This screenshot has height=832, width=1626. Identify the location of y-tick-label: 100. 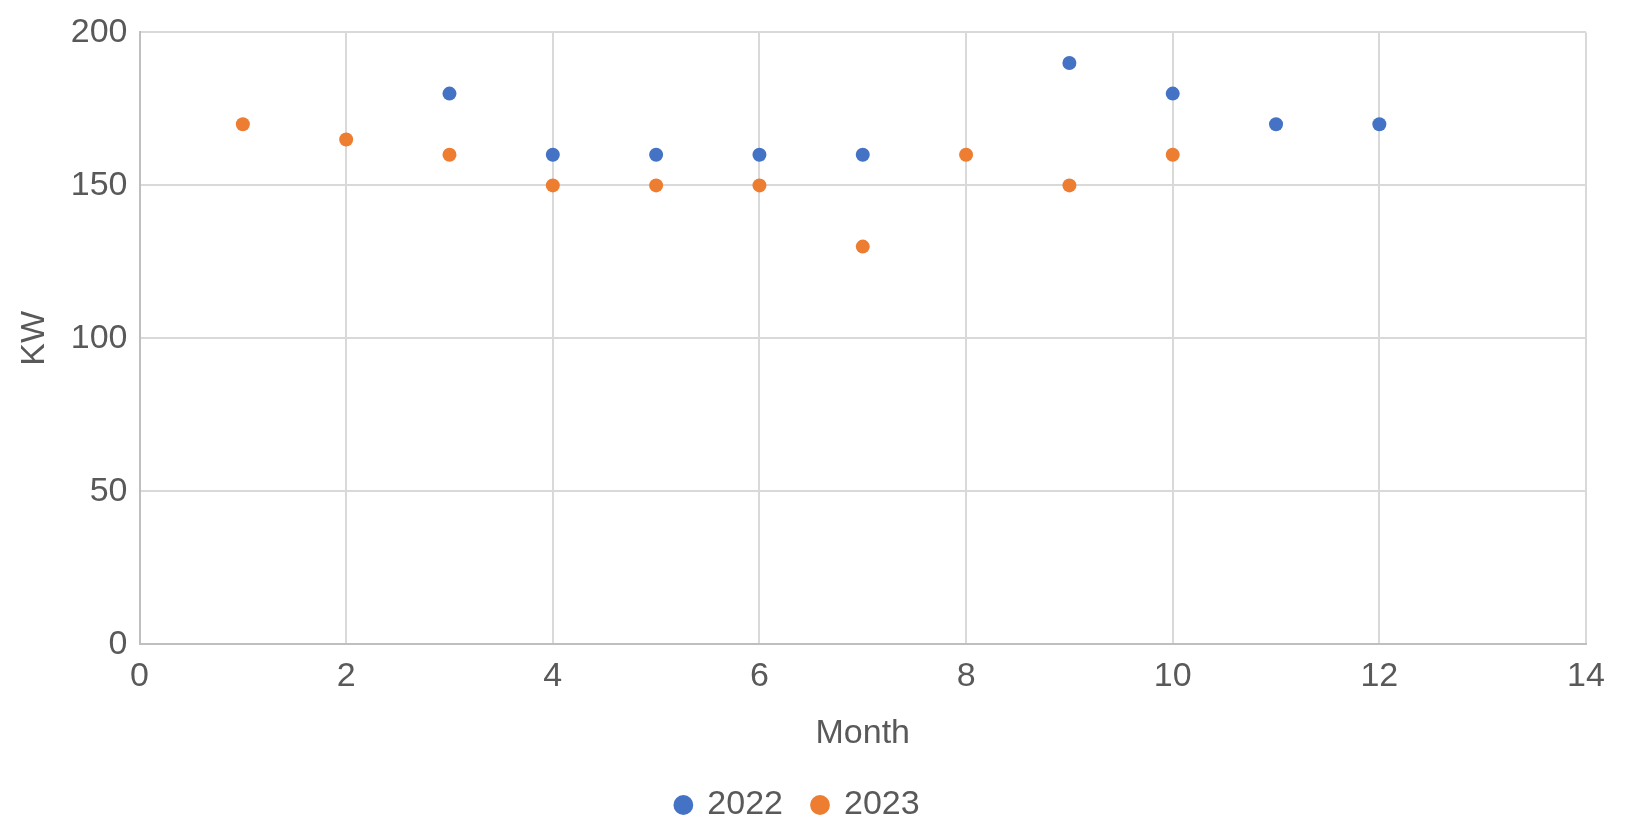
(99, 335).